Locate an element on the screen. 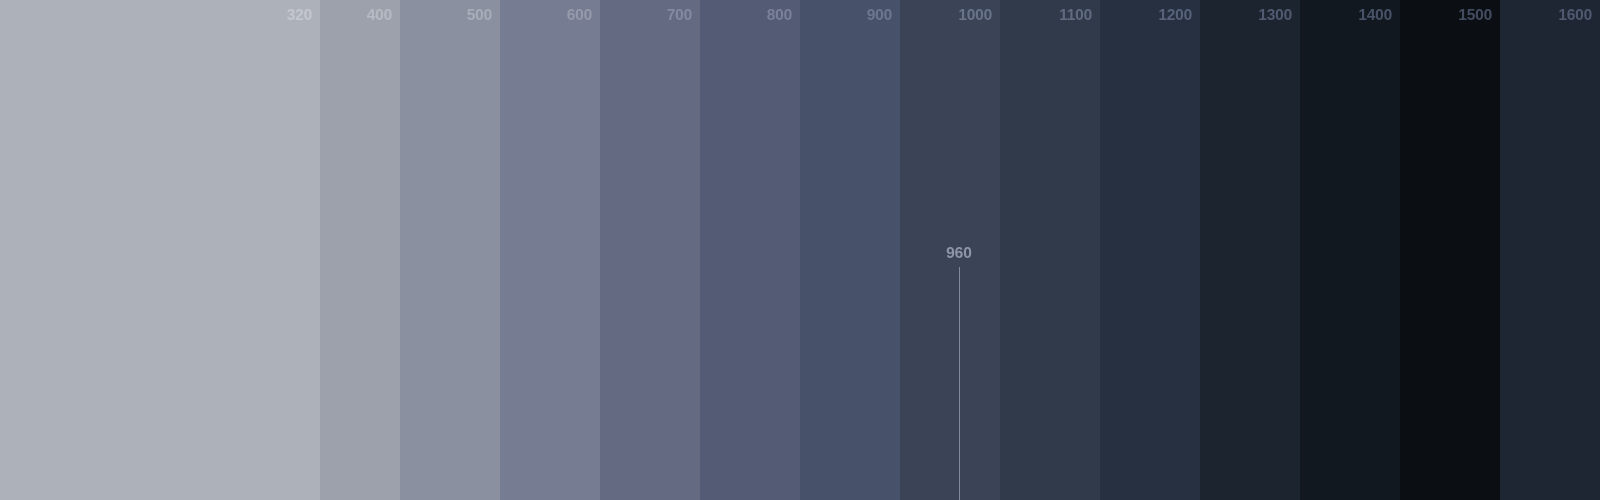  breakpoint-label: 1300 is located at coordinates (1275, 15).